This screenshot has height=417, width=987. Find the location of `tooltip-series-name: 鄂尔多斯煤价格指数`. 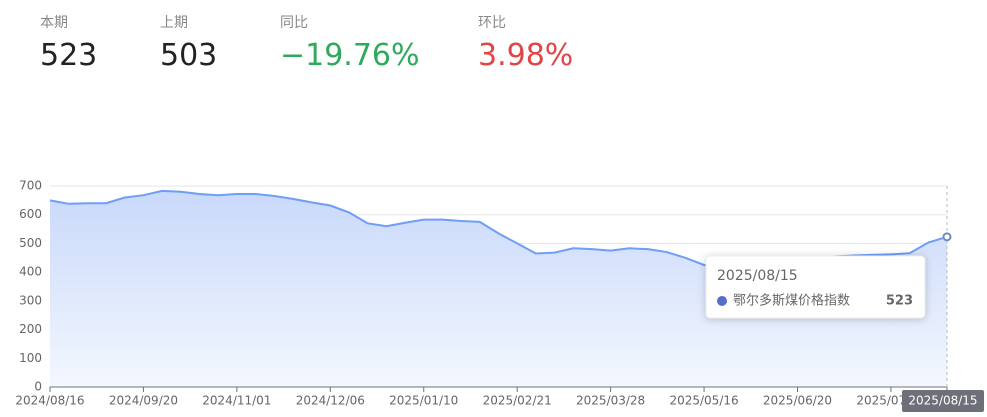

tooltip-series-name: 鄂尔多斯煤价格指数 is located at coordinates (791, 301).